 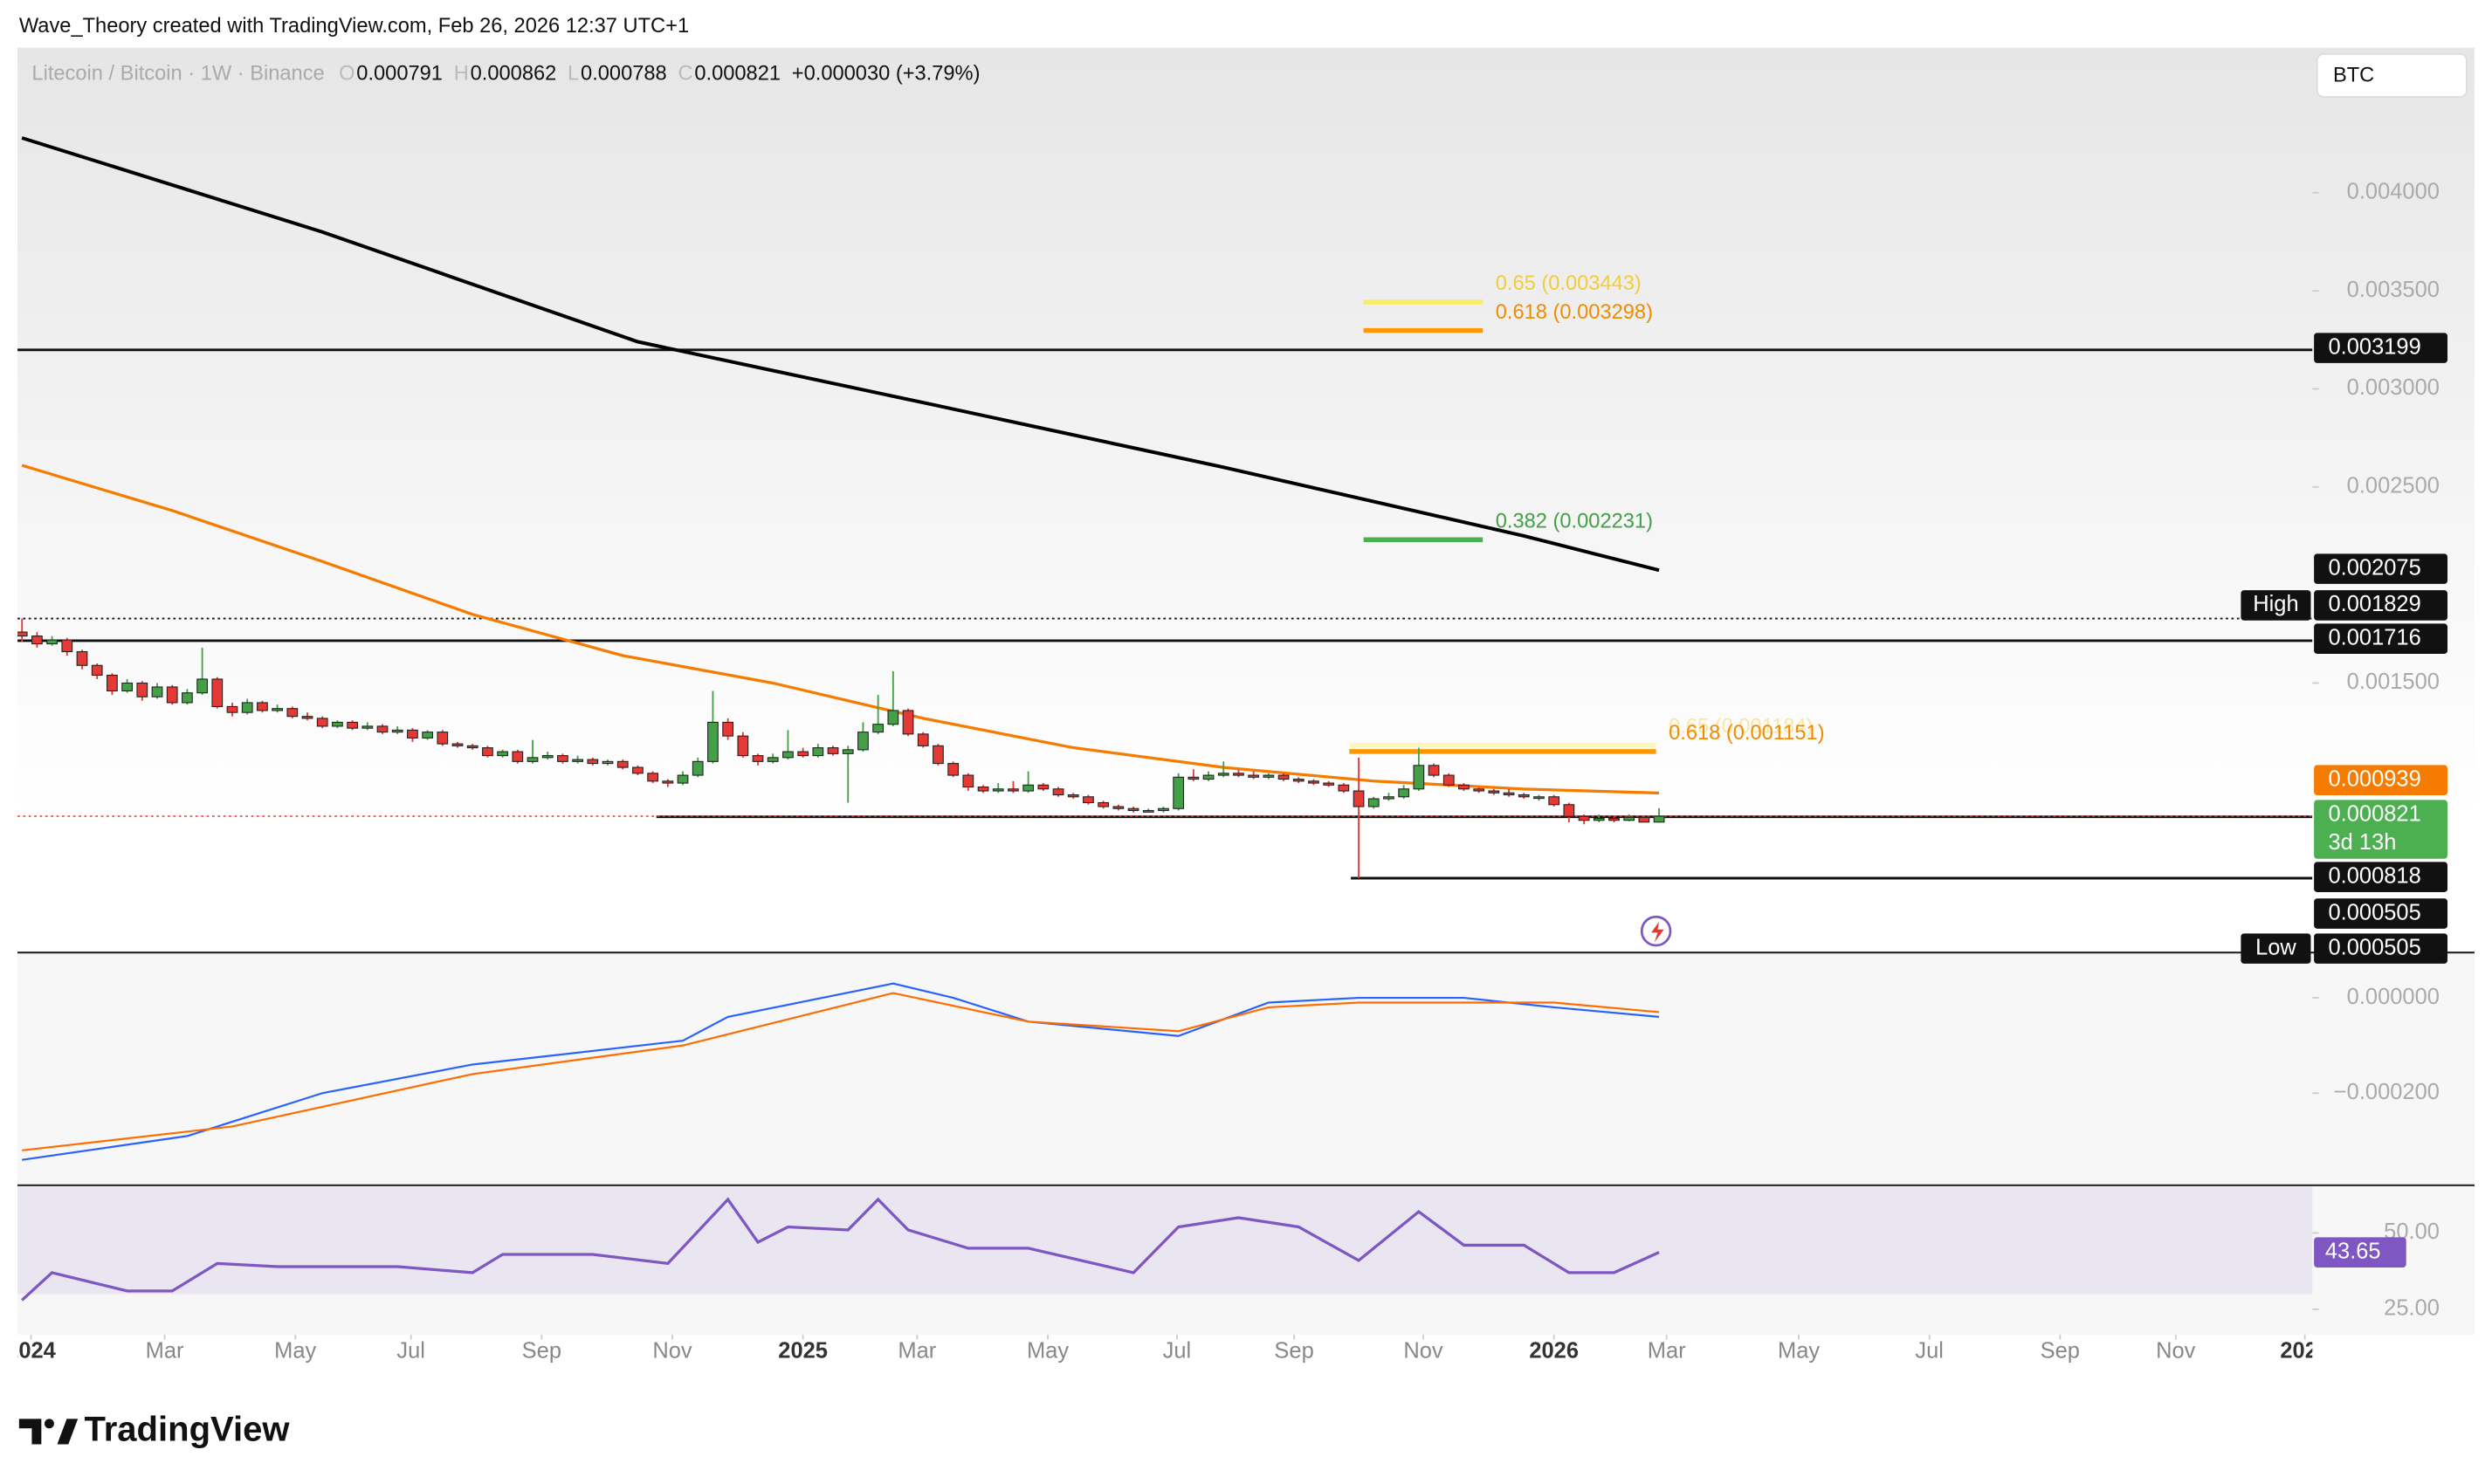 I want to click on macd-line, so click(x=841, y=1071).